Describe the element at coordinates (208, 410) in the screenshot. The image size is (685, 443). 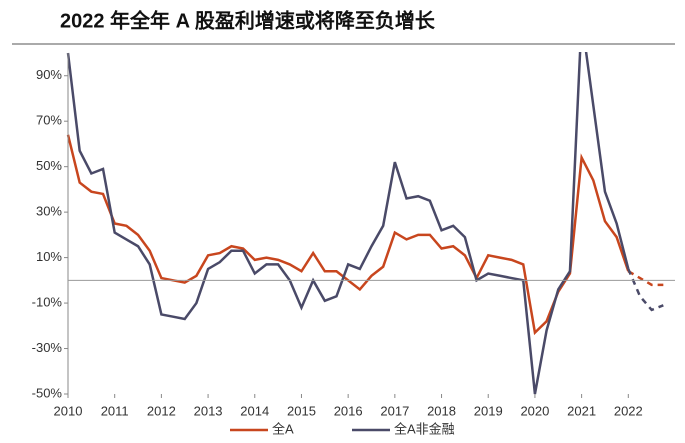
I see `x-tick-label: 2013` at that location.